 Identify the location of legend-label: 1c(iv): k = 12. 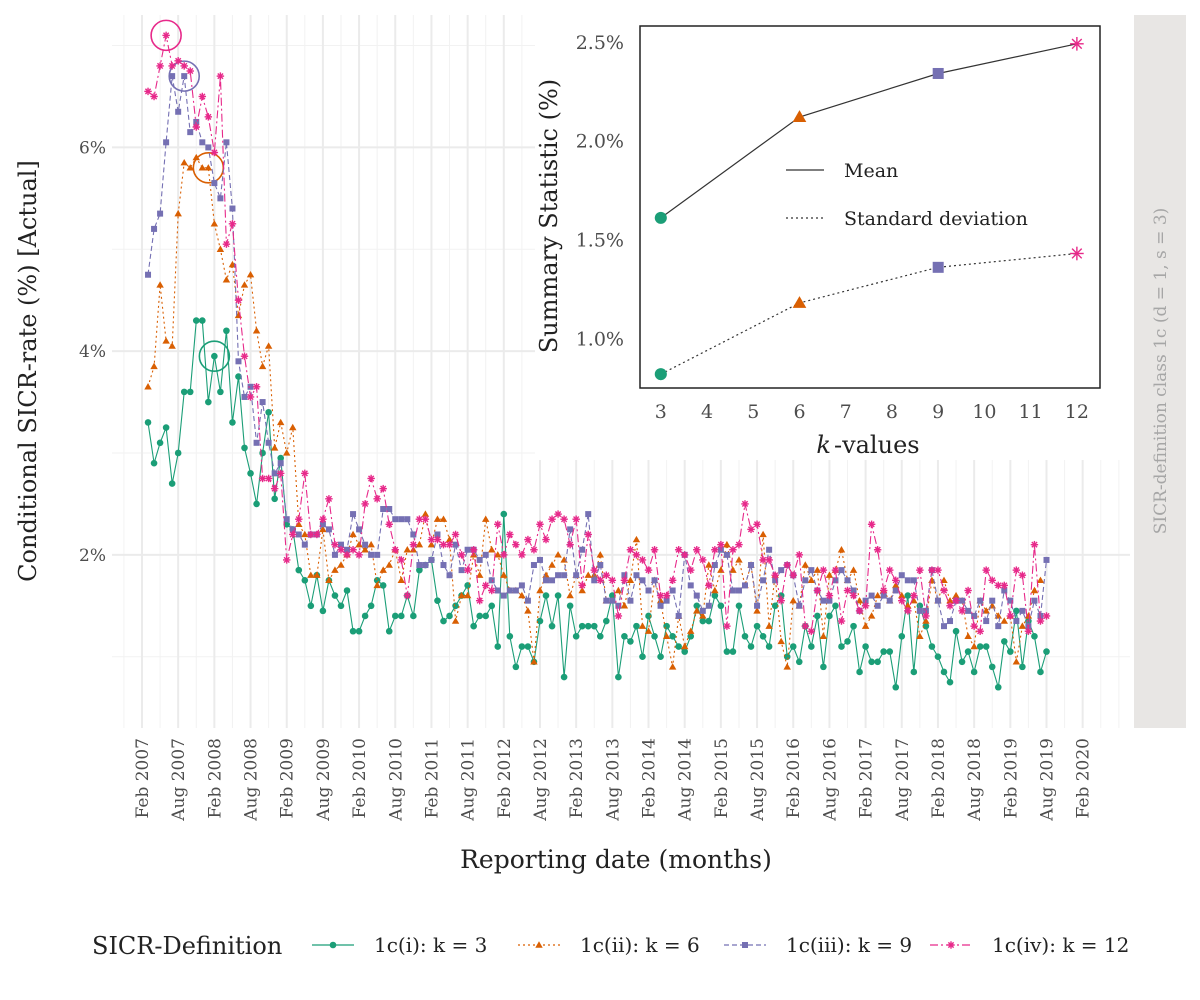
(1060, 945).